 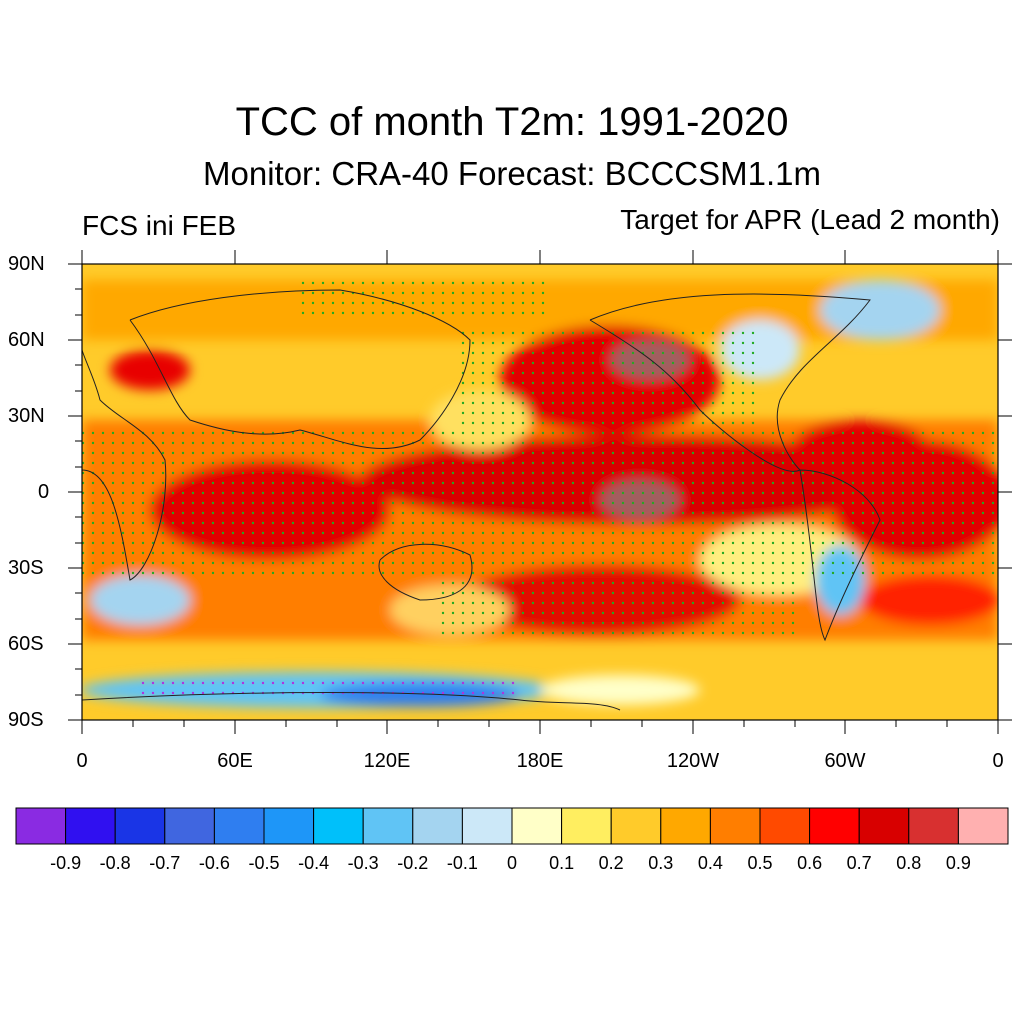 I want to click on ytick-label: 30S, so click(x=26, y=568).